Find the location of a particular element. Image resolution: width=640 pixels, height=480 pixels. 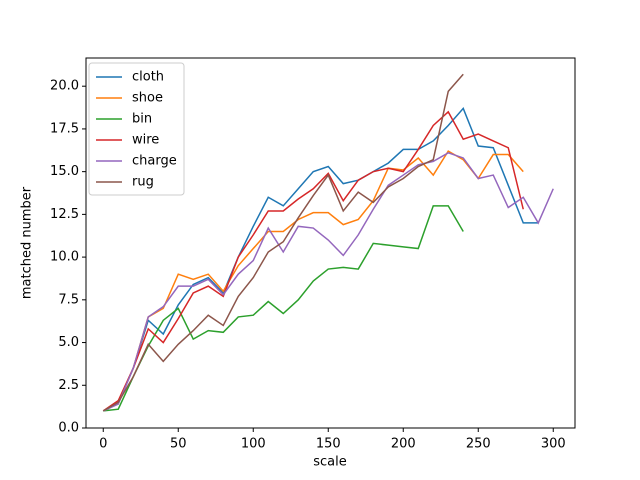

legend-label: wire is located at coordinates (145, 140).